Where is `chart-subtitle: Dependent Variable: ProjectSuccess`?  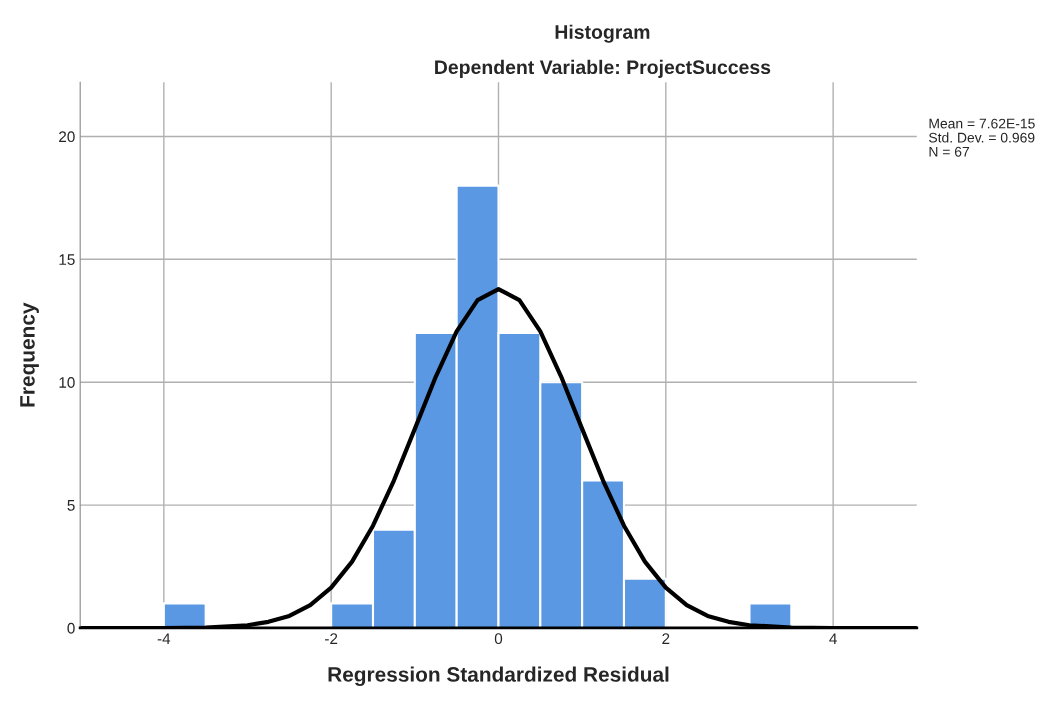
chart-subtitle: Dependent Variable: ProjectSuccess is located at coordinates (603, 68).